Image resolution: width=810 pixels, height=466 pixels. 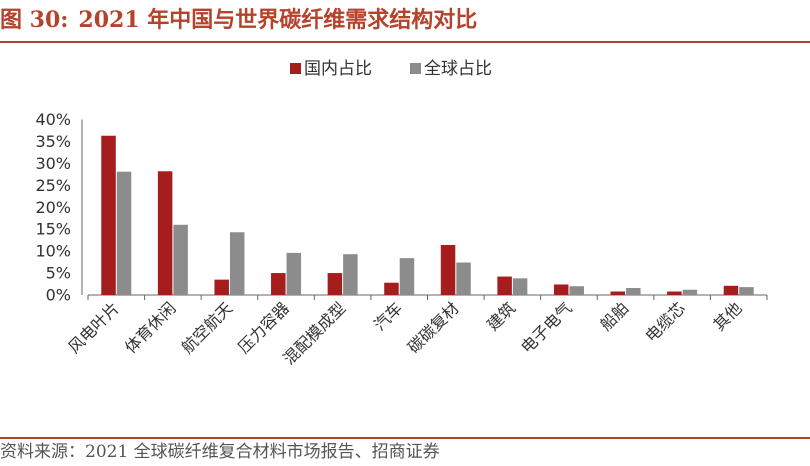 What do you see at coordinates (338, 69) in the screenshot?
I see `legend-label-domestic: 国内占比` at bounding box center [338, 69].